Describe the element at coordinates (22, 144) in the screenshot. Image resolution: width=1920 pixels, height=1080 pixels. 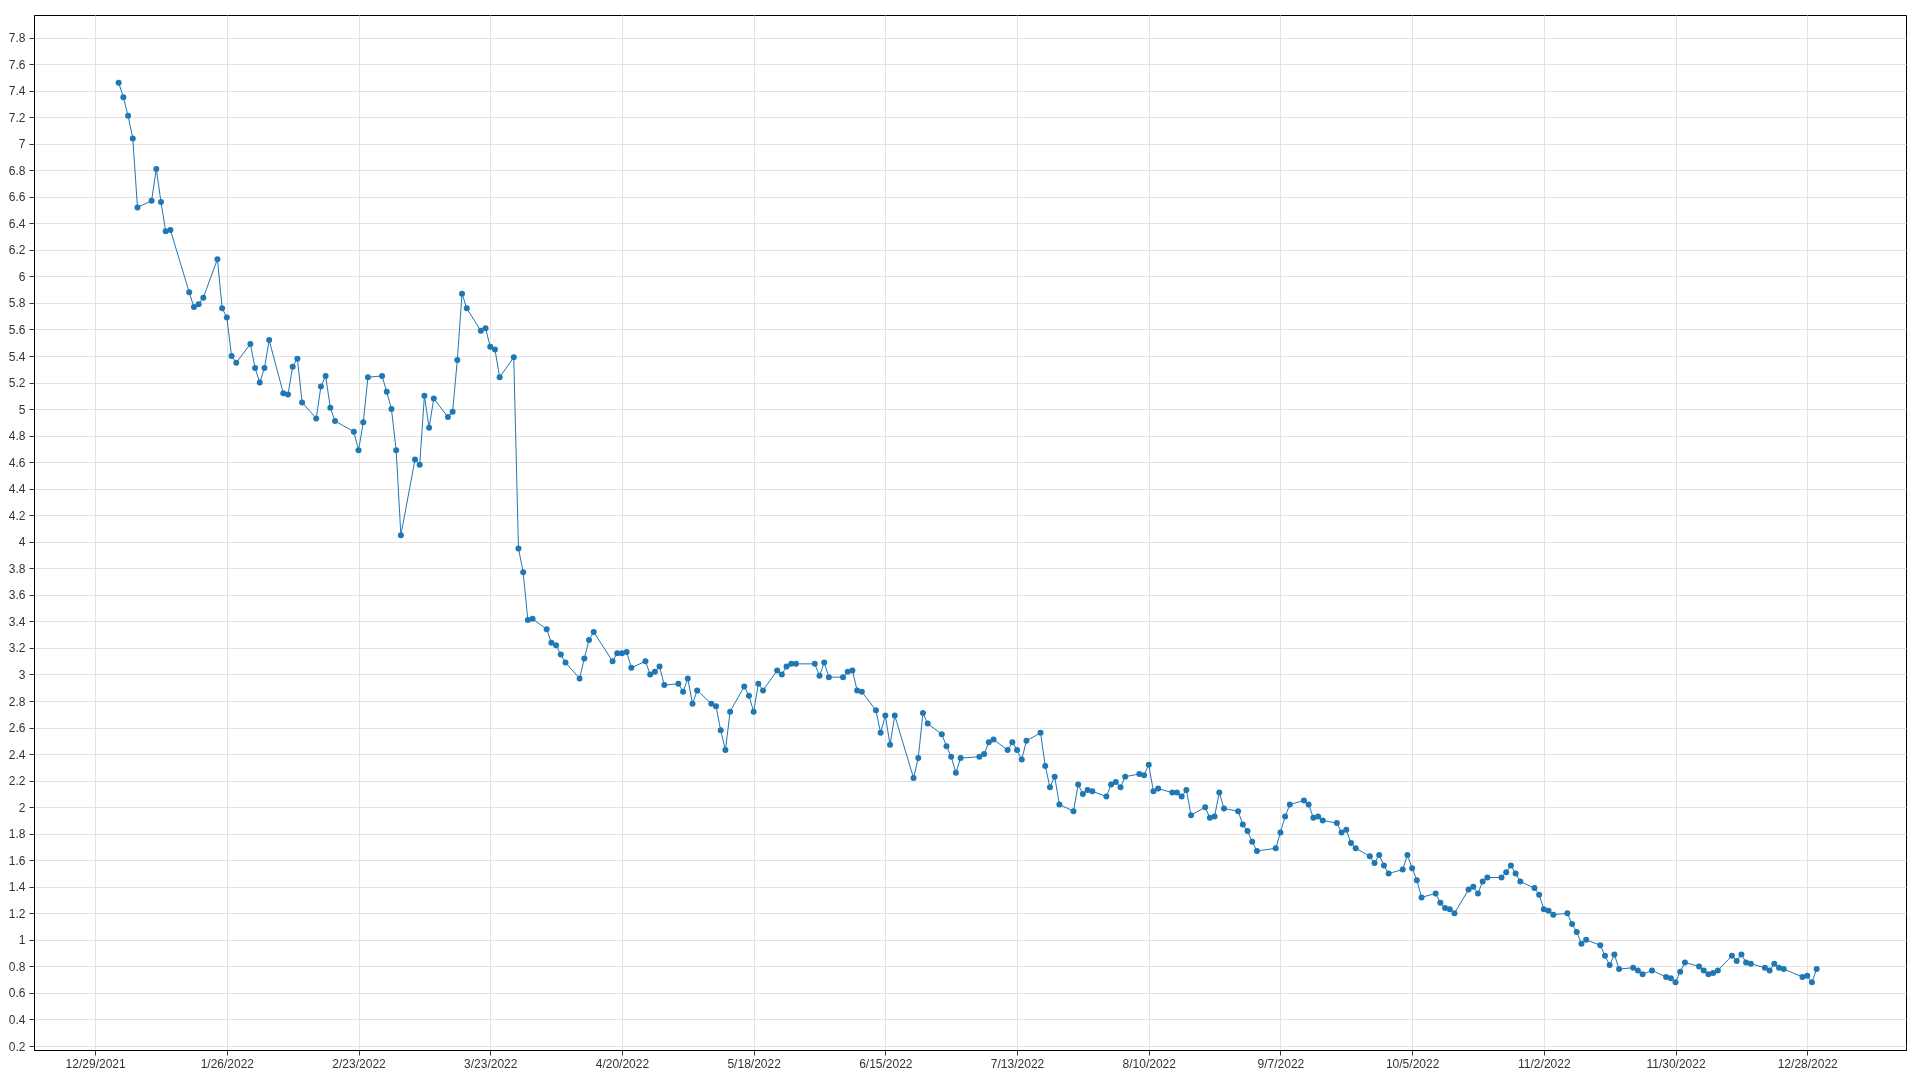
I see `y-tick-label: 7` at that location.